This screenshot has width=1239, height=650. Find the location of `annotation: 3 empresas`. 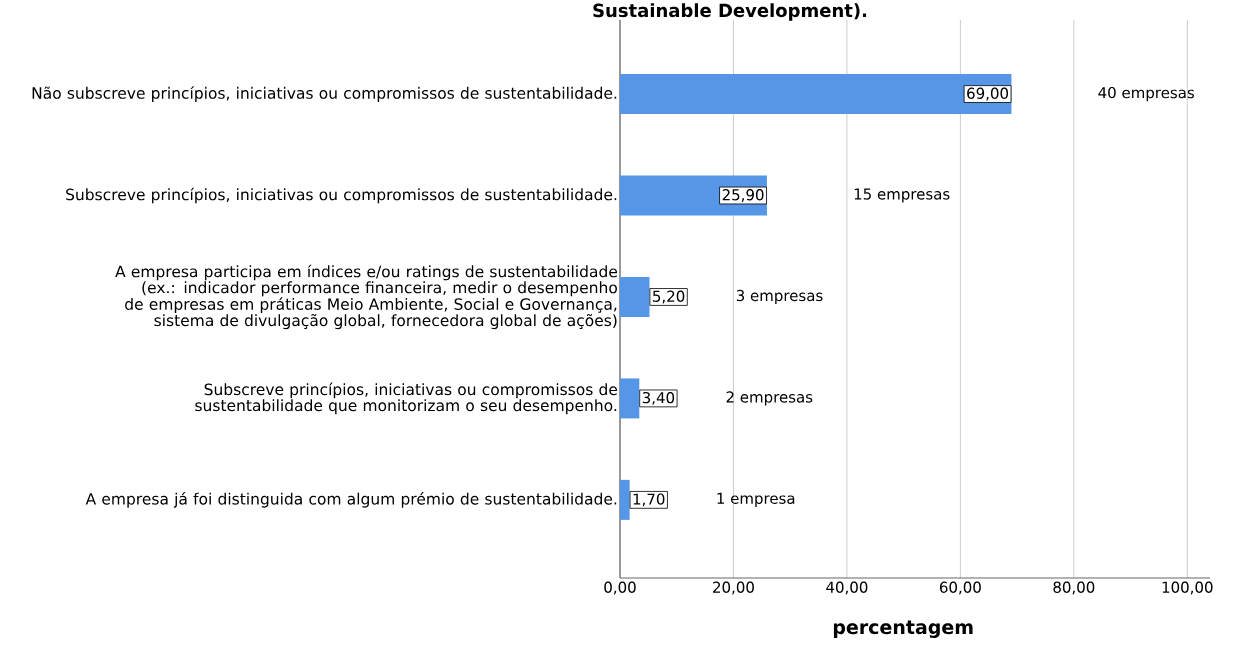

annotation: 3 empresas is located at coordinates (779, 297).